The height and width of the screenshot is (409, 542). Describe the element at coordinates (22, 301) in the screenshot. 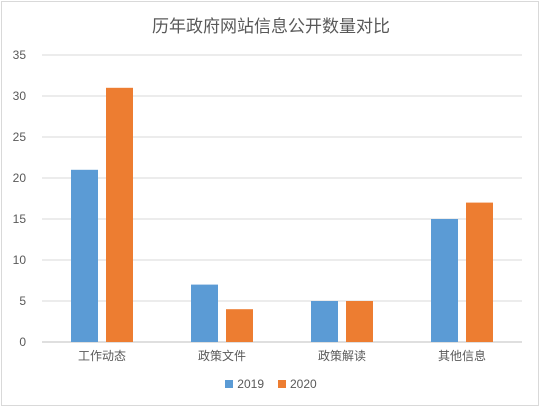

I see `y-tick-label: 5` at that location.